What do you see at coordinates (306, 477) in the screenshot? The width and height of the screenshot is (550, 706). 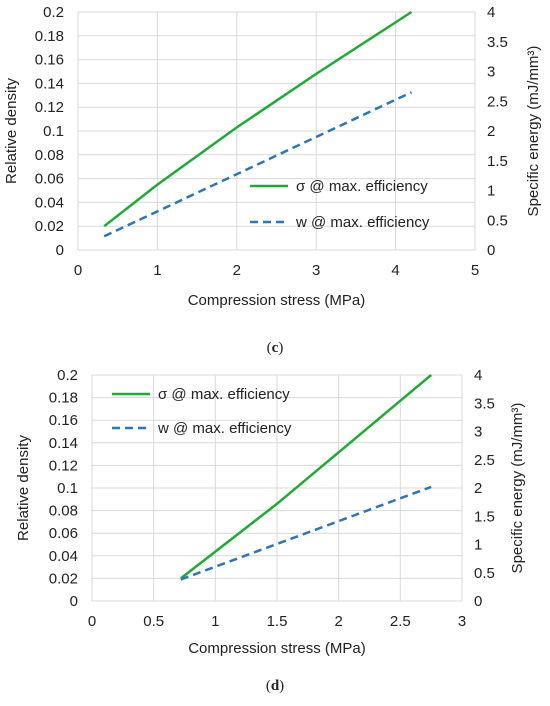 I see `series-line-sigma` at bounding box center [306, 477].